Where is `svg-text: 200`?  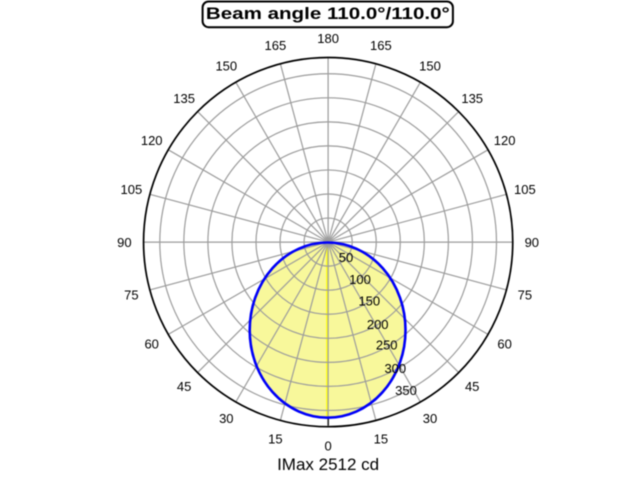
svg-text: 200 is located at coordinates (378, 324).